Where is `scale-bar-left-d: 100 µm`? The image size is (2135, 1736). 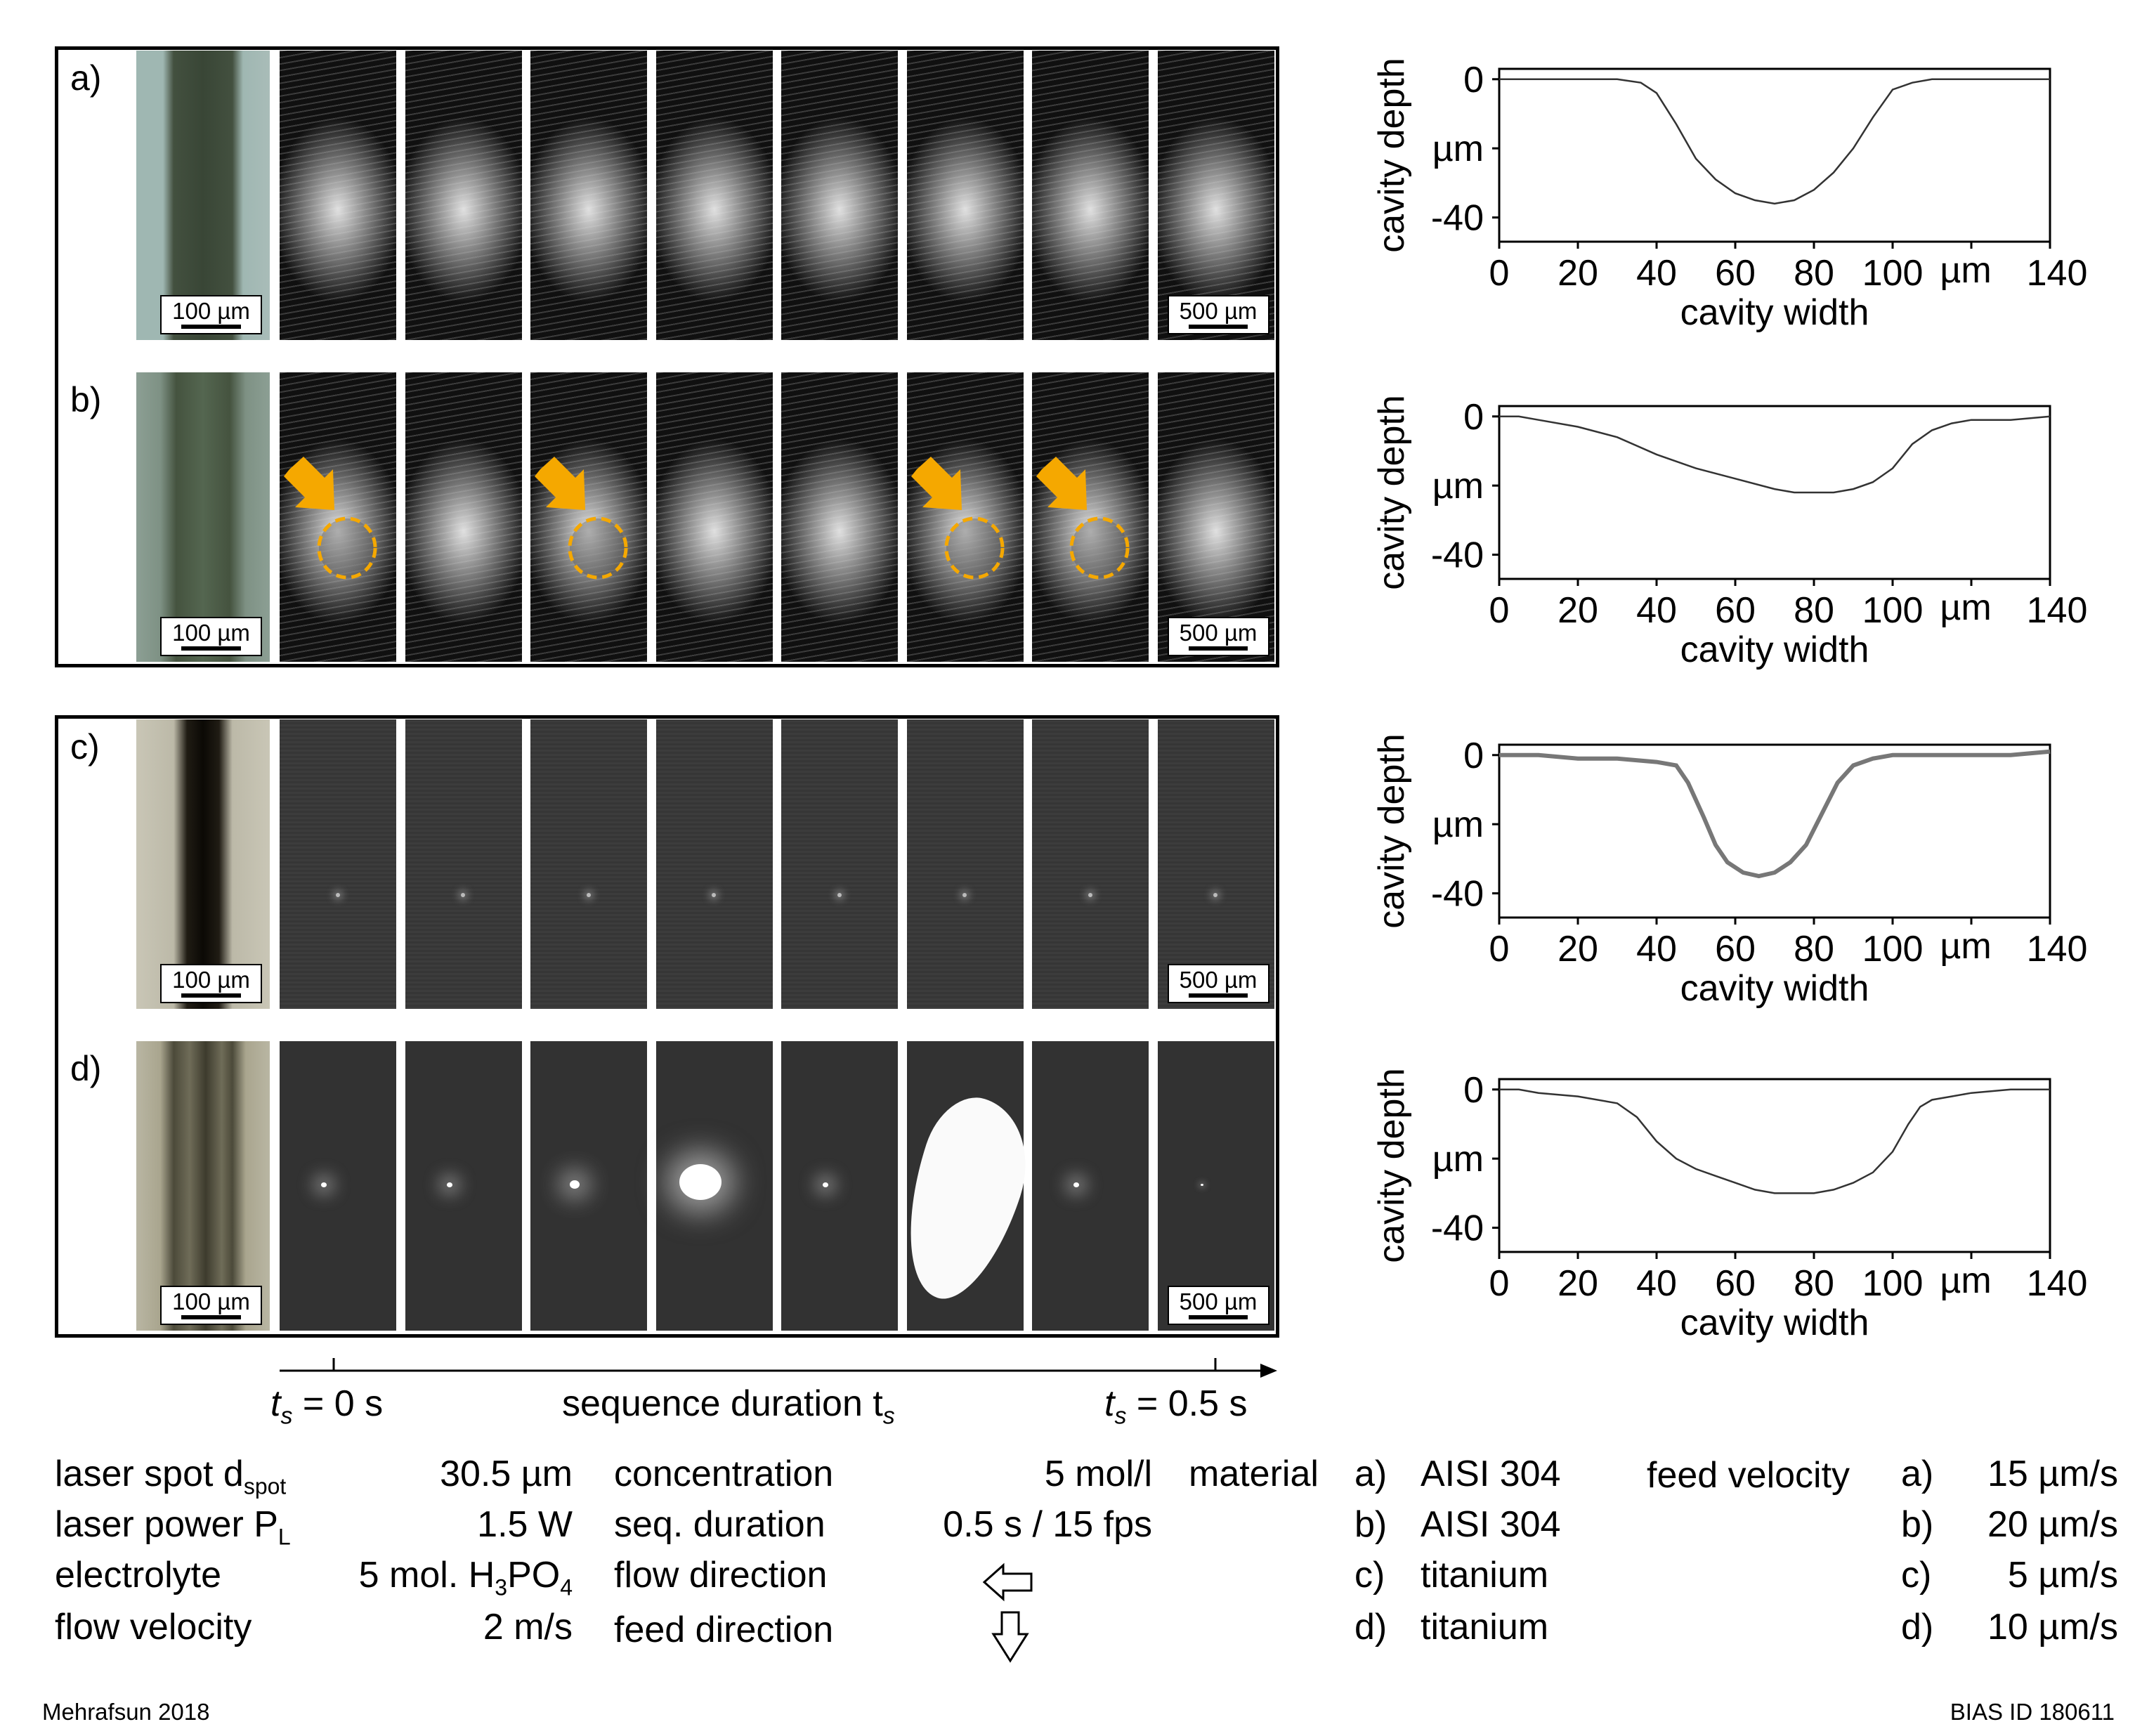
scale-bar-left-d: 100 µm is located at coordinates (211, 1305).